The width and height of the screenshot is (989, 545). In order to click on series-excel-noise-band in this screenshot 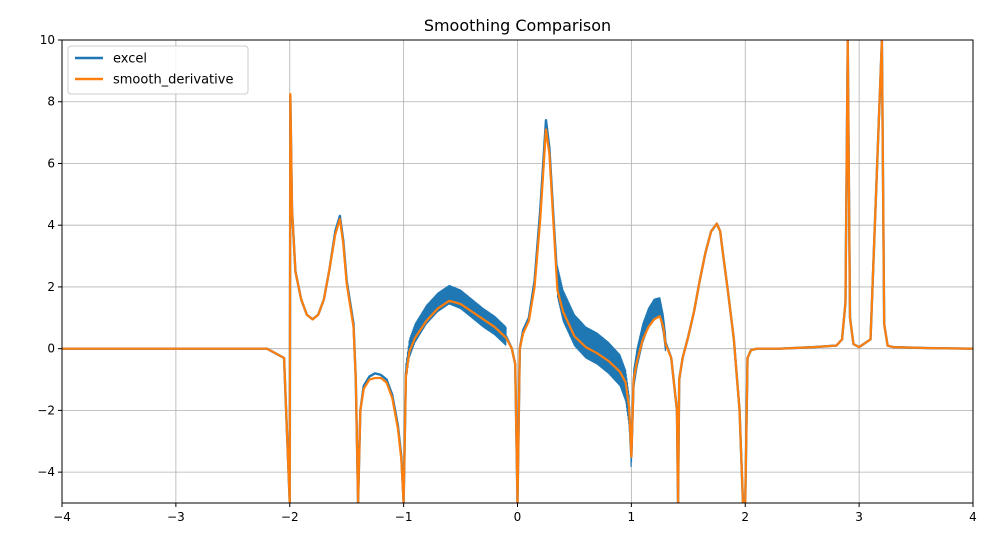, I will do `click(455, 389)`.